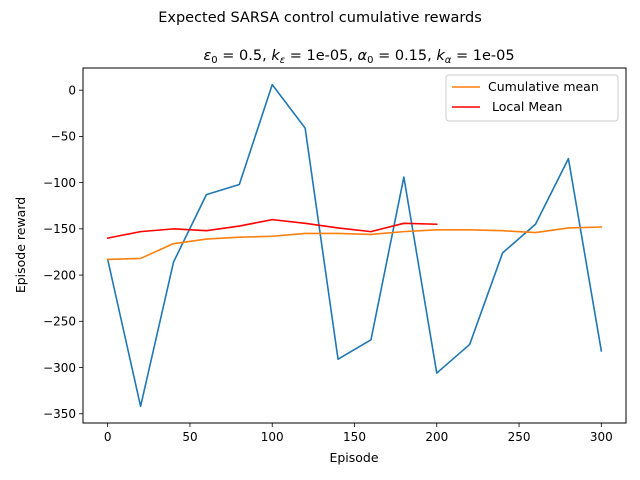 Image resolution: width=640 pixels, height=480 pixels. What do you see at coordinates (59, 275) in the screenshot?
I see `y-tick-label: −200` at bounding box center [59, 275].